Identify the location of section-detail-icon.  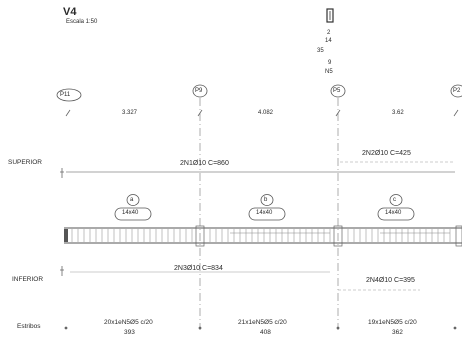
(330, 15).